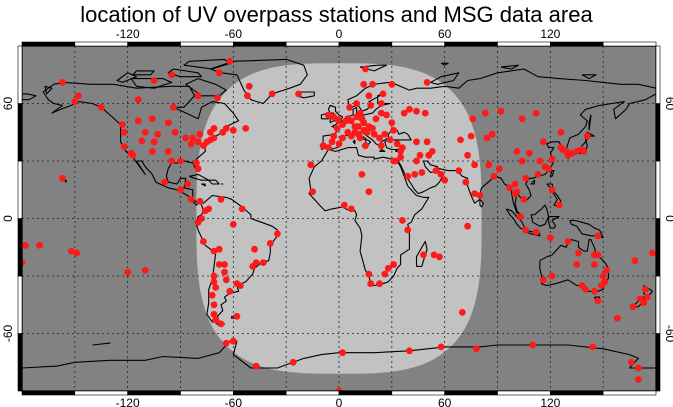 This screenshot has width=673, height=407. Describe the element at coordinates (8, 334) in the screenshot. I see `tick-label-left: -60` at that location.